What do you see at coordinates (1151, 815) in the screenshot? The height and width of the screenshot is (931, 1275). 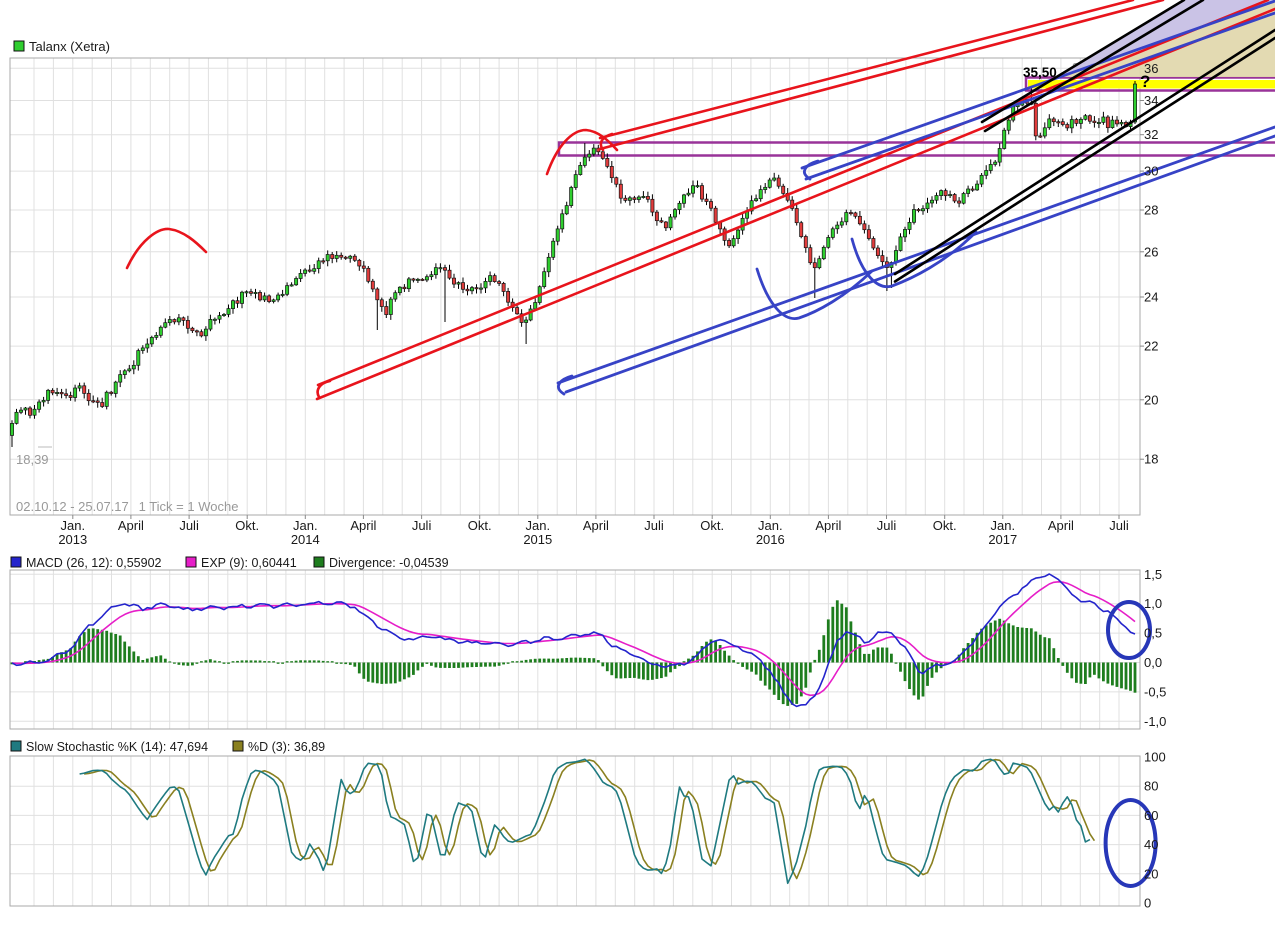 I see `svg-text: 60` at bounding box center [1151, 815].